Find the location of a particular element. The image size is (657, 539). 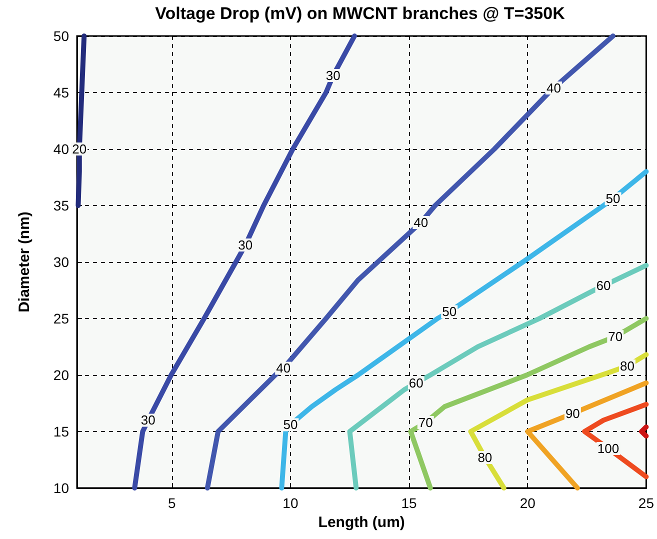

x-tick-label: 10 is located at coordinates (290, 503).